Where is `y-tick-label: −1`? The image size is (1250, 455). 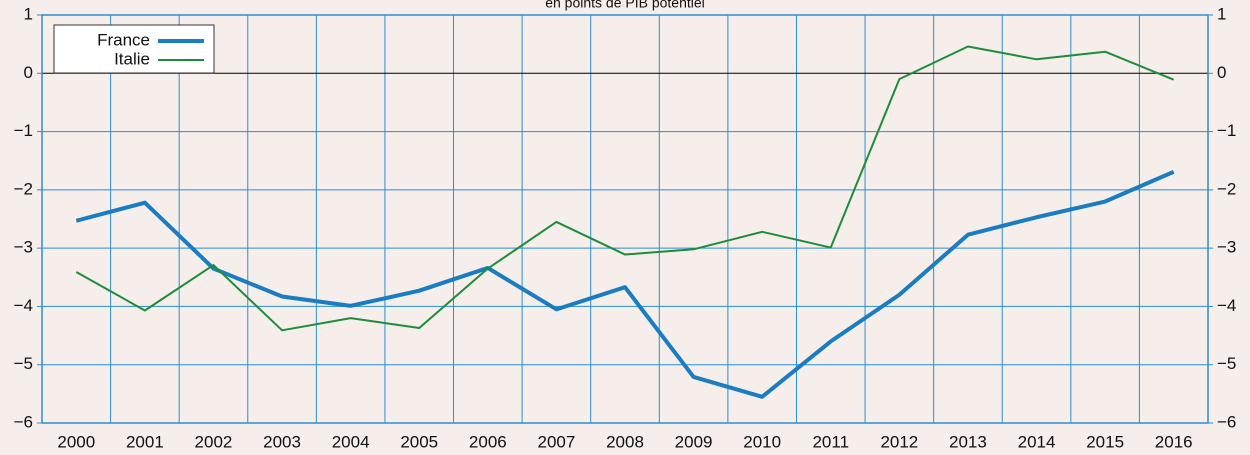
y-tick-label: −1 is located at coordinates (23, 130).